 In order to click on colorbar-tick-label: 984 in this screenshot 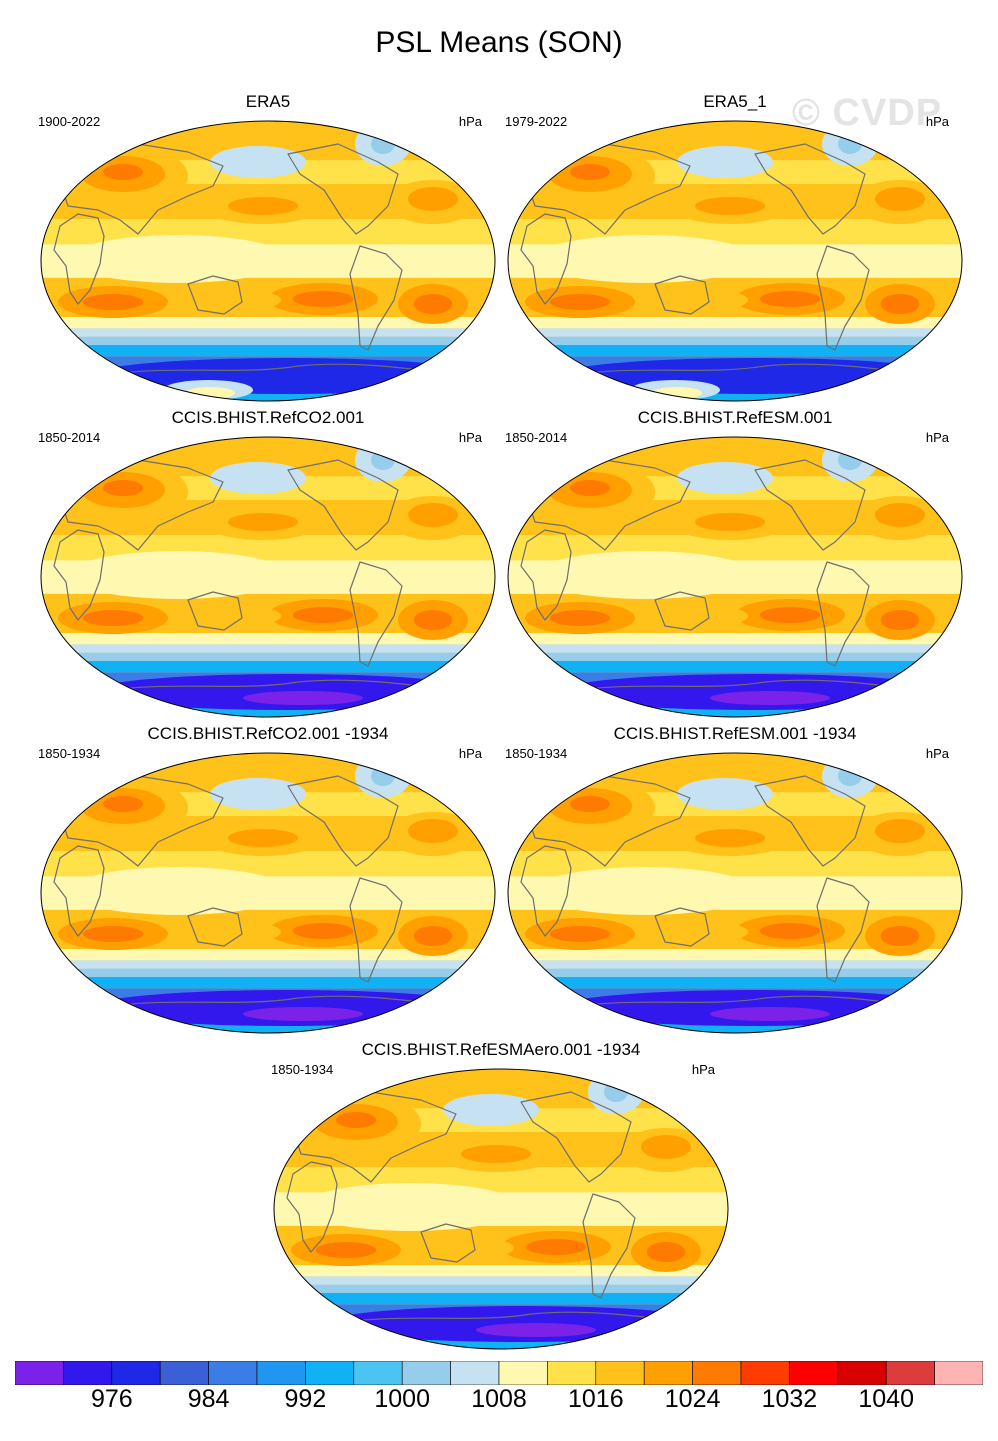, I will do `click(208, 1399)`.